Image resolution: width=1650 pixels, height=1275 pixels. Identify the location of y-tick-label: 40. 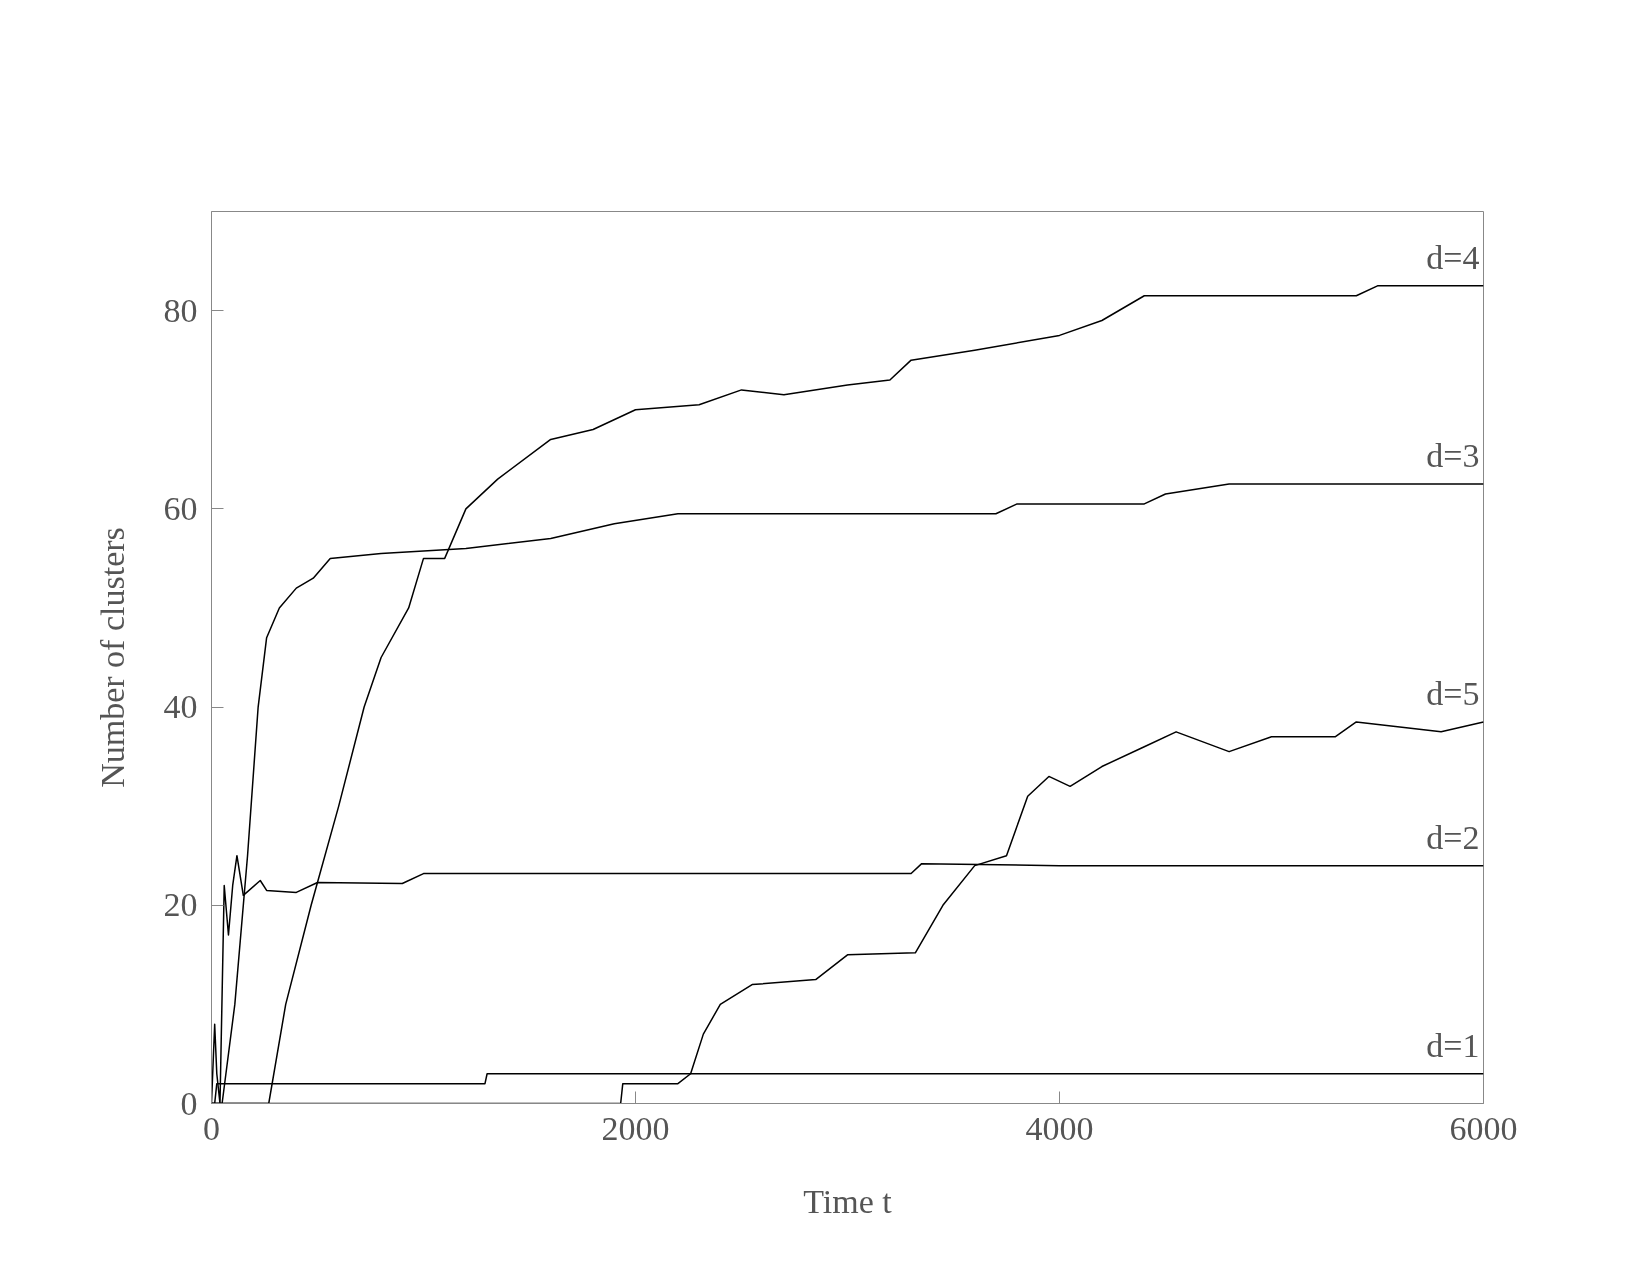
(180, 707).